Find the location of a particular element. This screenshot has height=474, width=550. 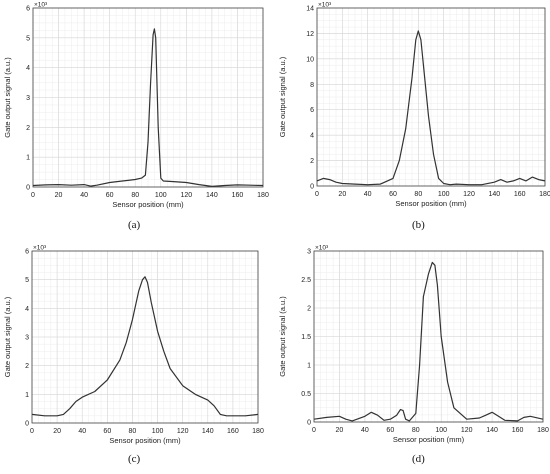

y-multiplier-label-b: ×10³ is located at coordinates (325, 5).